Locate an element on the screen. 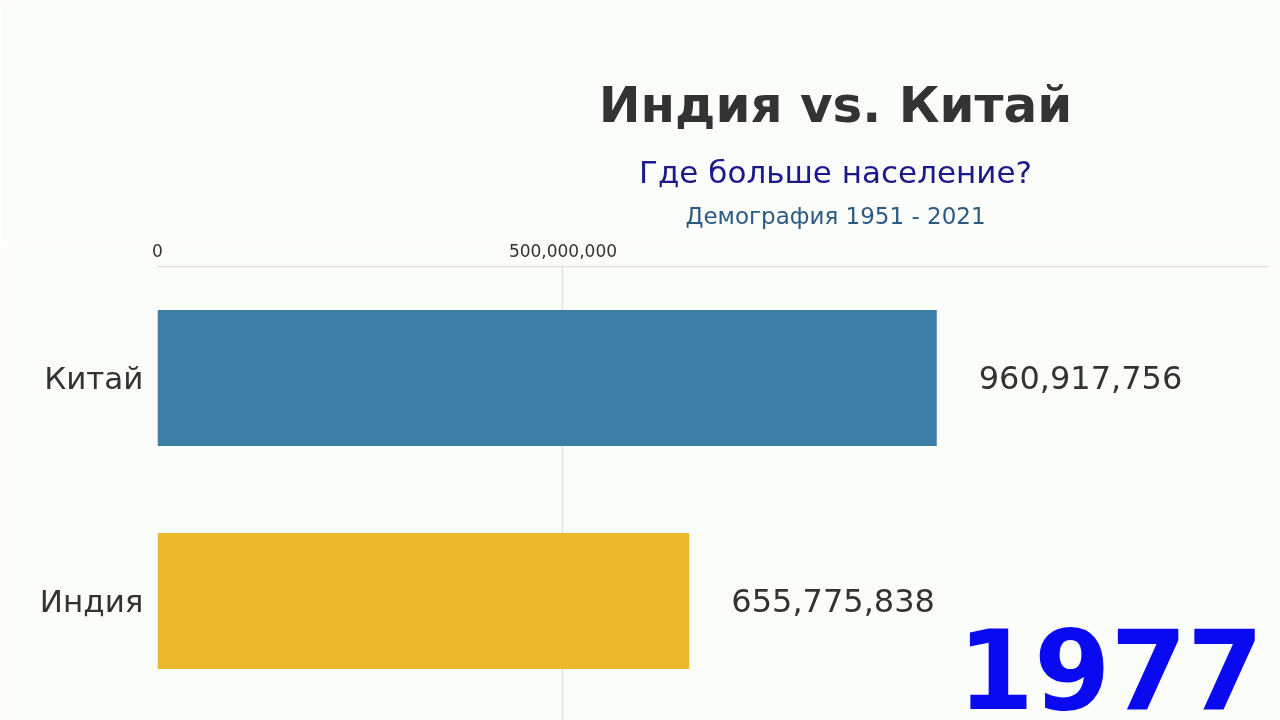 The image size is (1280, 720). x-tick-label: 500,000,000 is located at coordinates (563, 250).